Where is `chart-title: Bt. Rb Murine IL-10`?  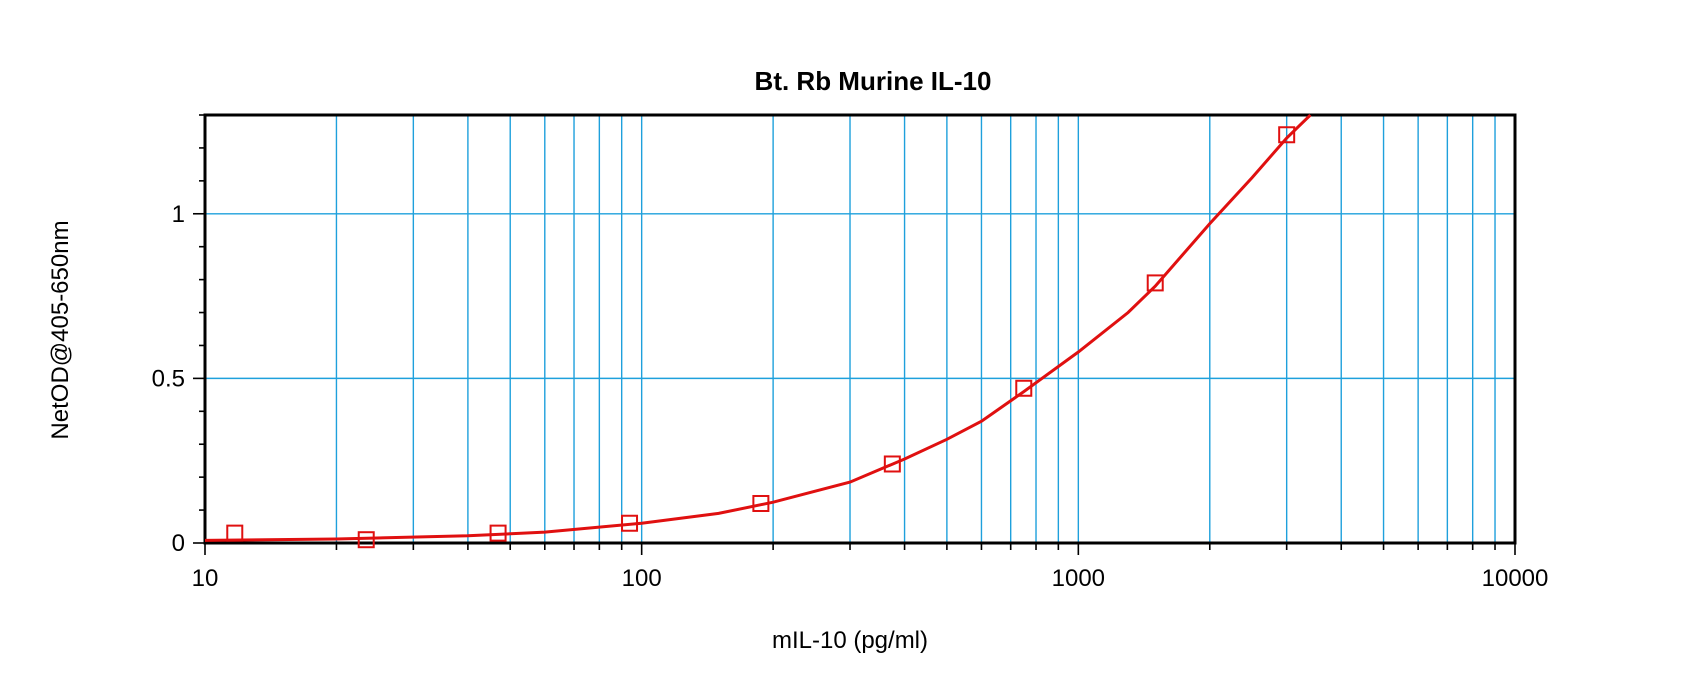 chart-title: Bt. Rb Murine IL-10 is located at coordinates (873, 81).